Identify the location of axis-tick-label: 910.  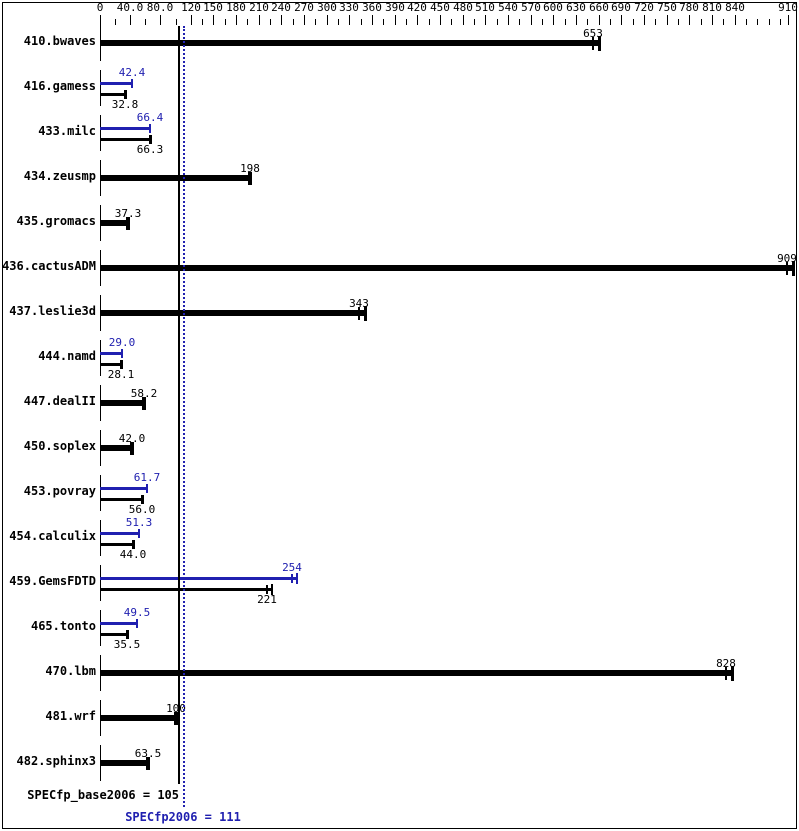
(788, 7).